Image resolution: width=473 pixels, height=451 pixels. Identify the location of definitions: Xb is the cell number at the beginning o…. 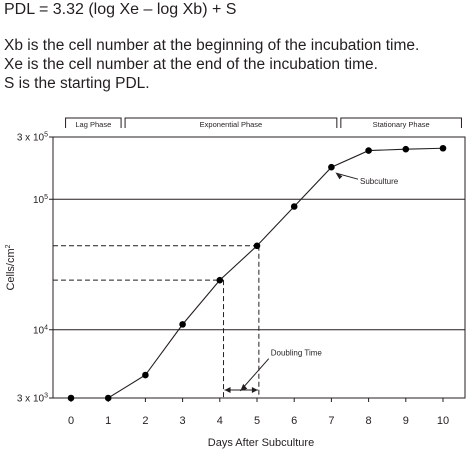
(211, 64).